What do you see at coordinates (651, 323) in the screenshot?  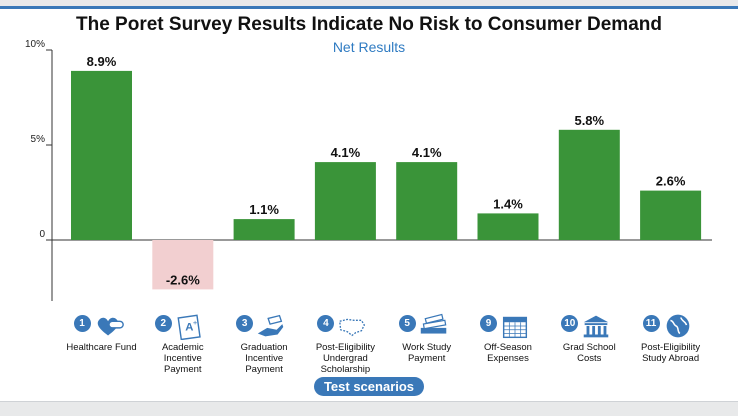 I see `scenario-number-badge: 11` at bounding box center [651, 323].